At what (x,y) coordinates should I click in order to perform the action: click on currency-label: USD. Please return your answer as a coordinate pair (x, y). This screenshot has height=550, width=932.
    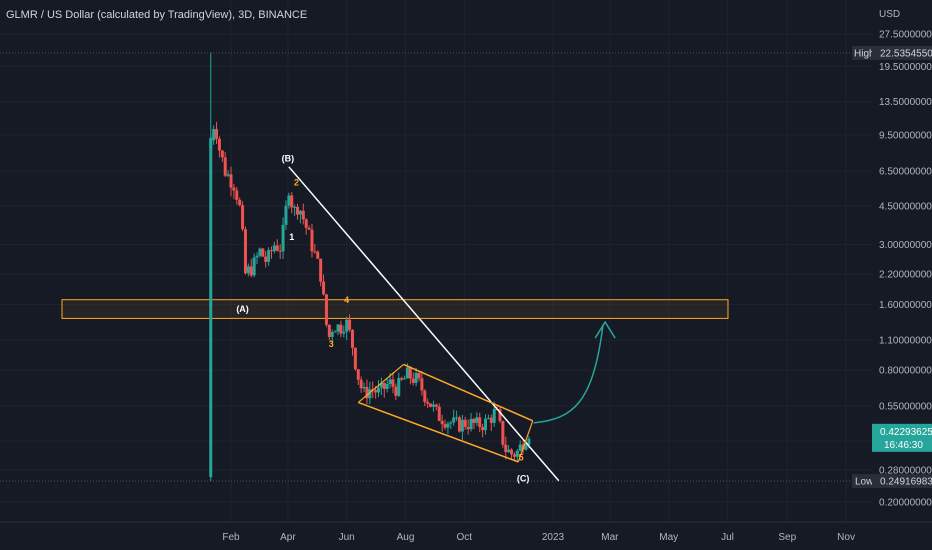
    Looking at the image, I should click on (889, 14).